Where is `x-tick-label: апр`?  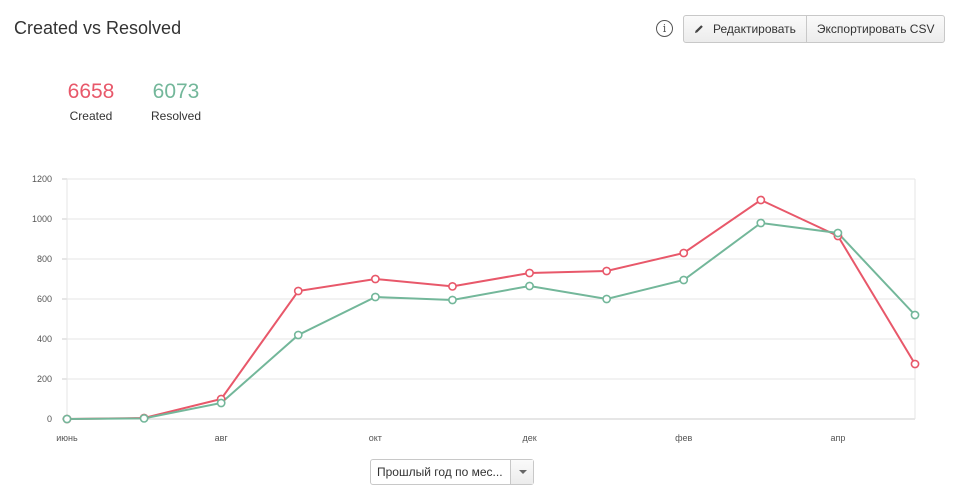 x-tick-label: апр is located at coordinates (837, 438).